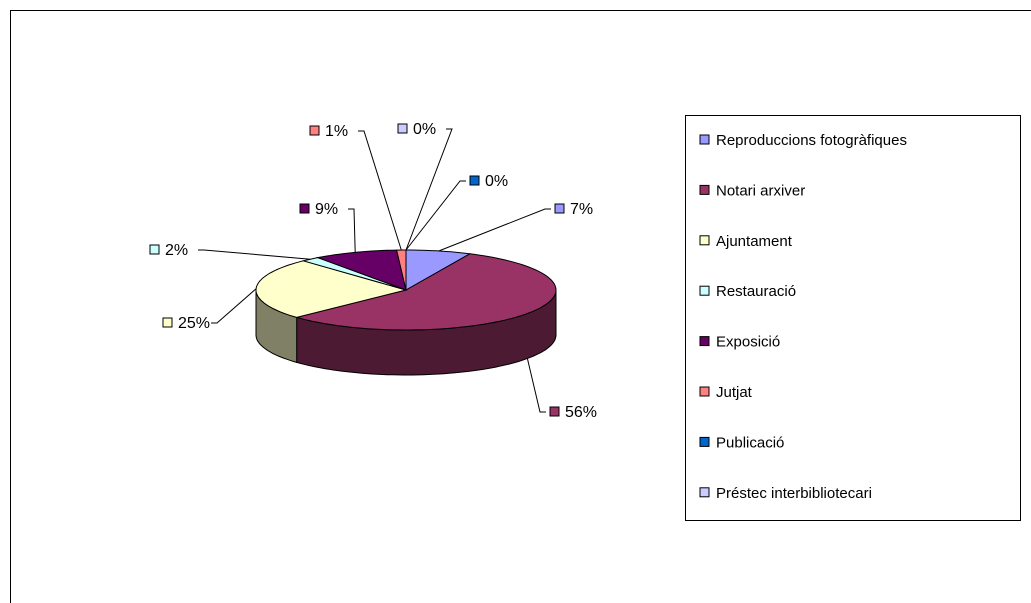 This screenshot has height=603, width=1031. Describe the element at coordinates (811, 140) in the screenshot. I see `legend-label: Reproduccions fotogràfiques` at that location.